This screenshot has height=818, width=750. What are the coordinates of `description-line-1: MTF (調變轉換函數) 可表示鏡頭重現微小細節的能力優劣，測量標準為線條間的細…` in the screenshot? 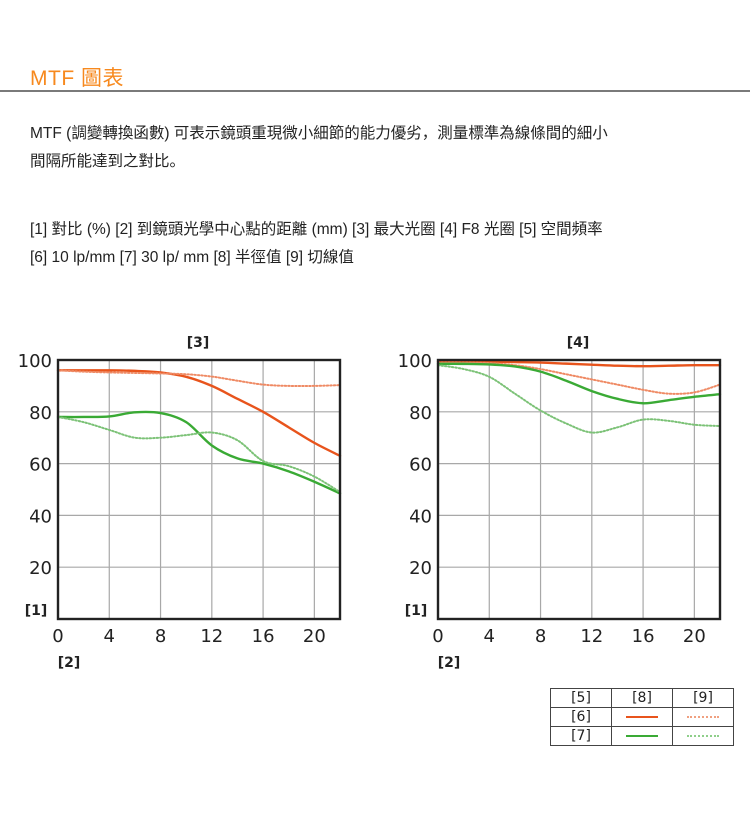 It's located at (319, 133).